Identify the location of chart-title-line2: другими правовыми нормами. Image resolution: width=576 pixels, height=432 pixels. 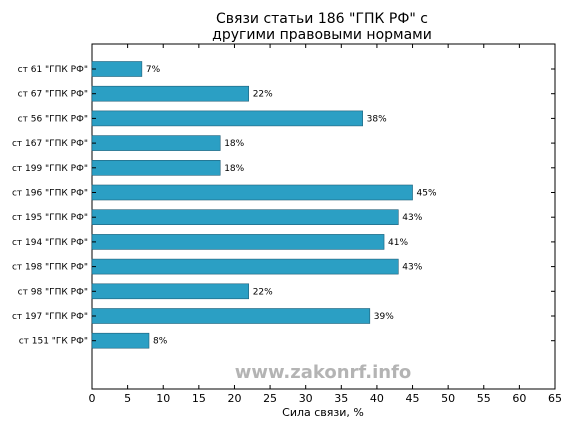
(322, 35).